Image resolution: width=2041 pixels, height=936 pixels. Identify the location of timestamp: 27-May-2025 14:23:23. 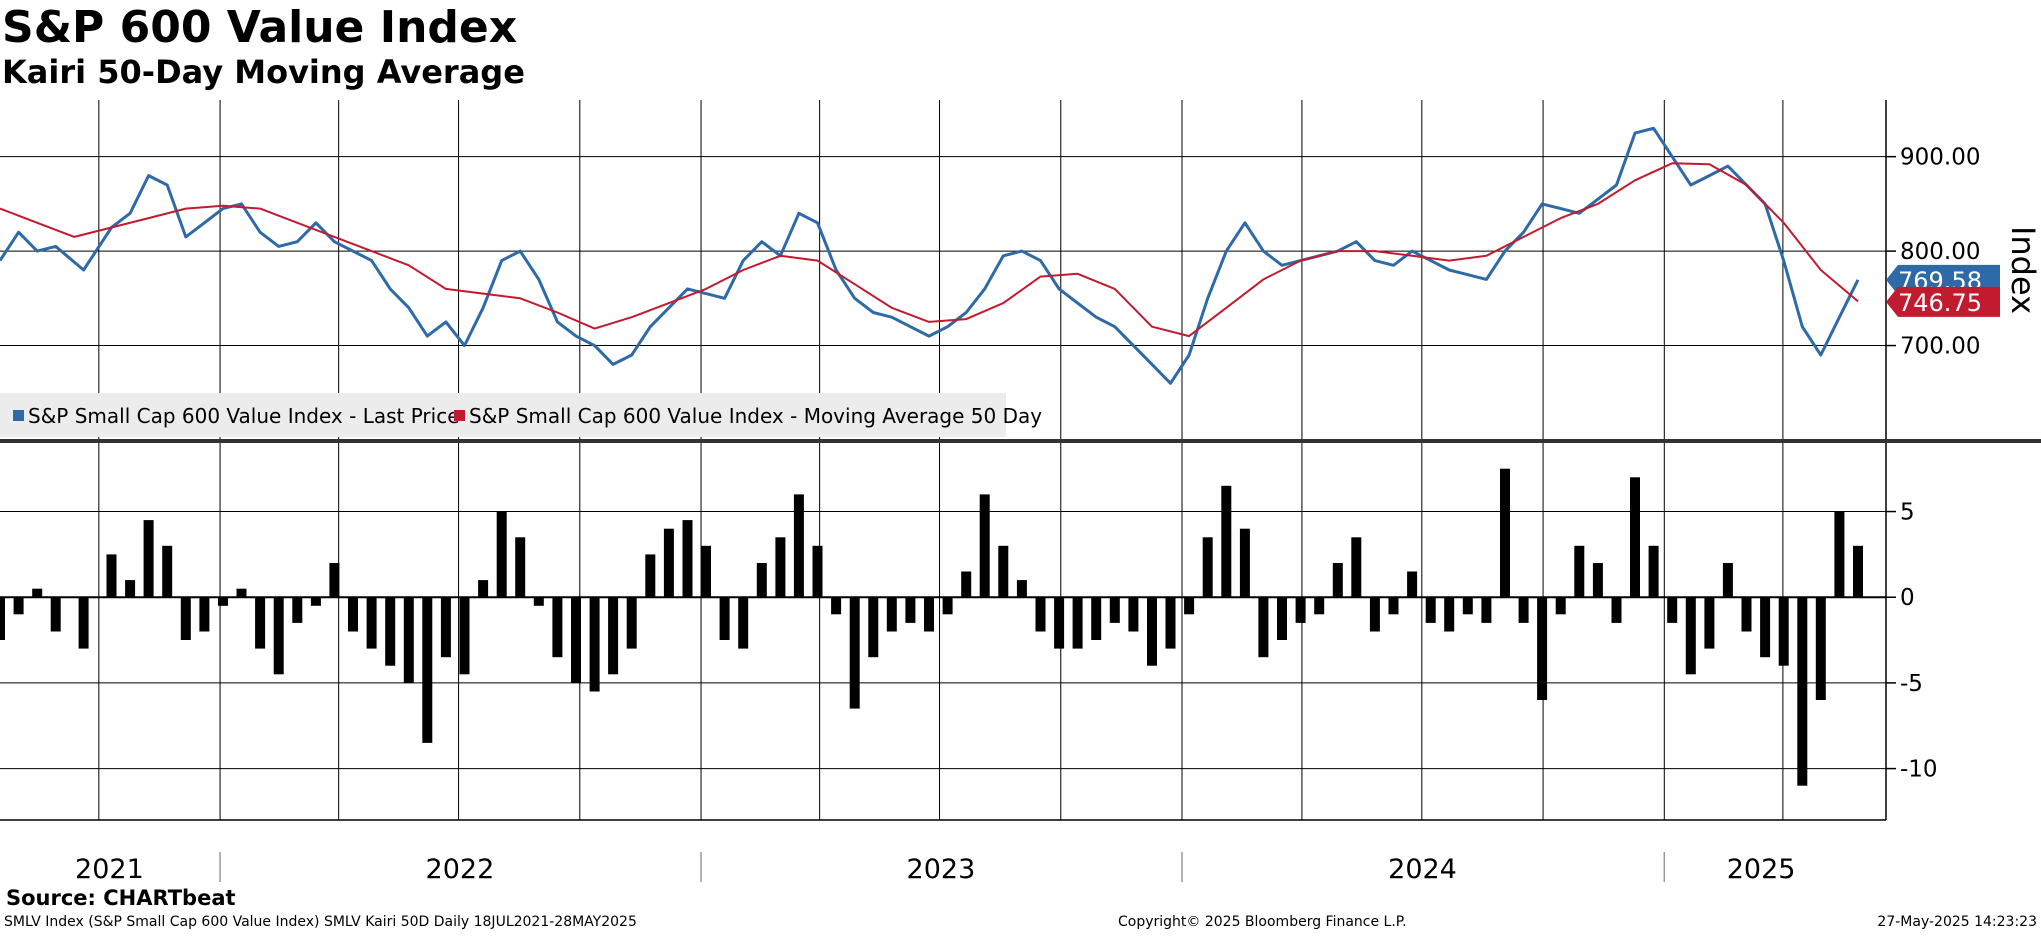
(1957, 922).